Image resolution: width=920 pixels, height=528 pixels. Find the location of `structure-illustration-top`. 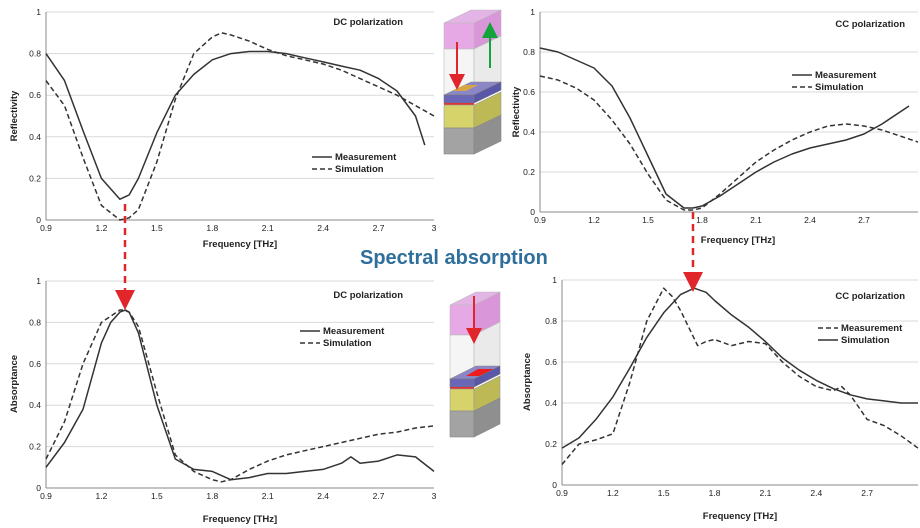

structure-illustration-top is located at coordinates (472, 82).